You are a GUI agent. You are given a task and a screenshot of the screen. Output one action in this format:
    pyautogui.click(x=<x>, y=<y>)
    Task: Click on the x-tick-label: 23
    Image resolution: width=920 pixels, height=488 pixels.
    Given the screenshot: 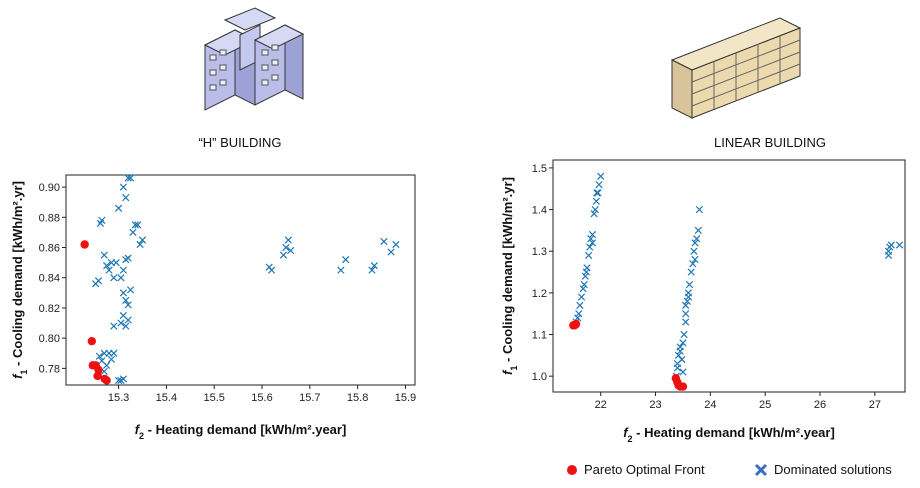 What is the action you would take?
    pyautogui.click(x=655, y=405)
    